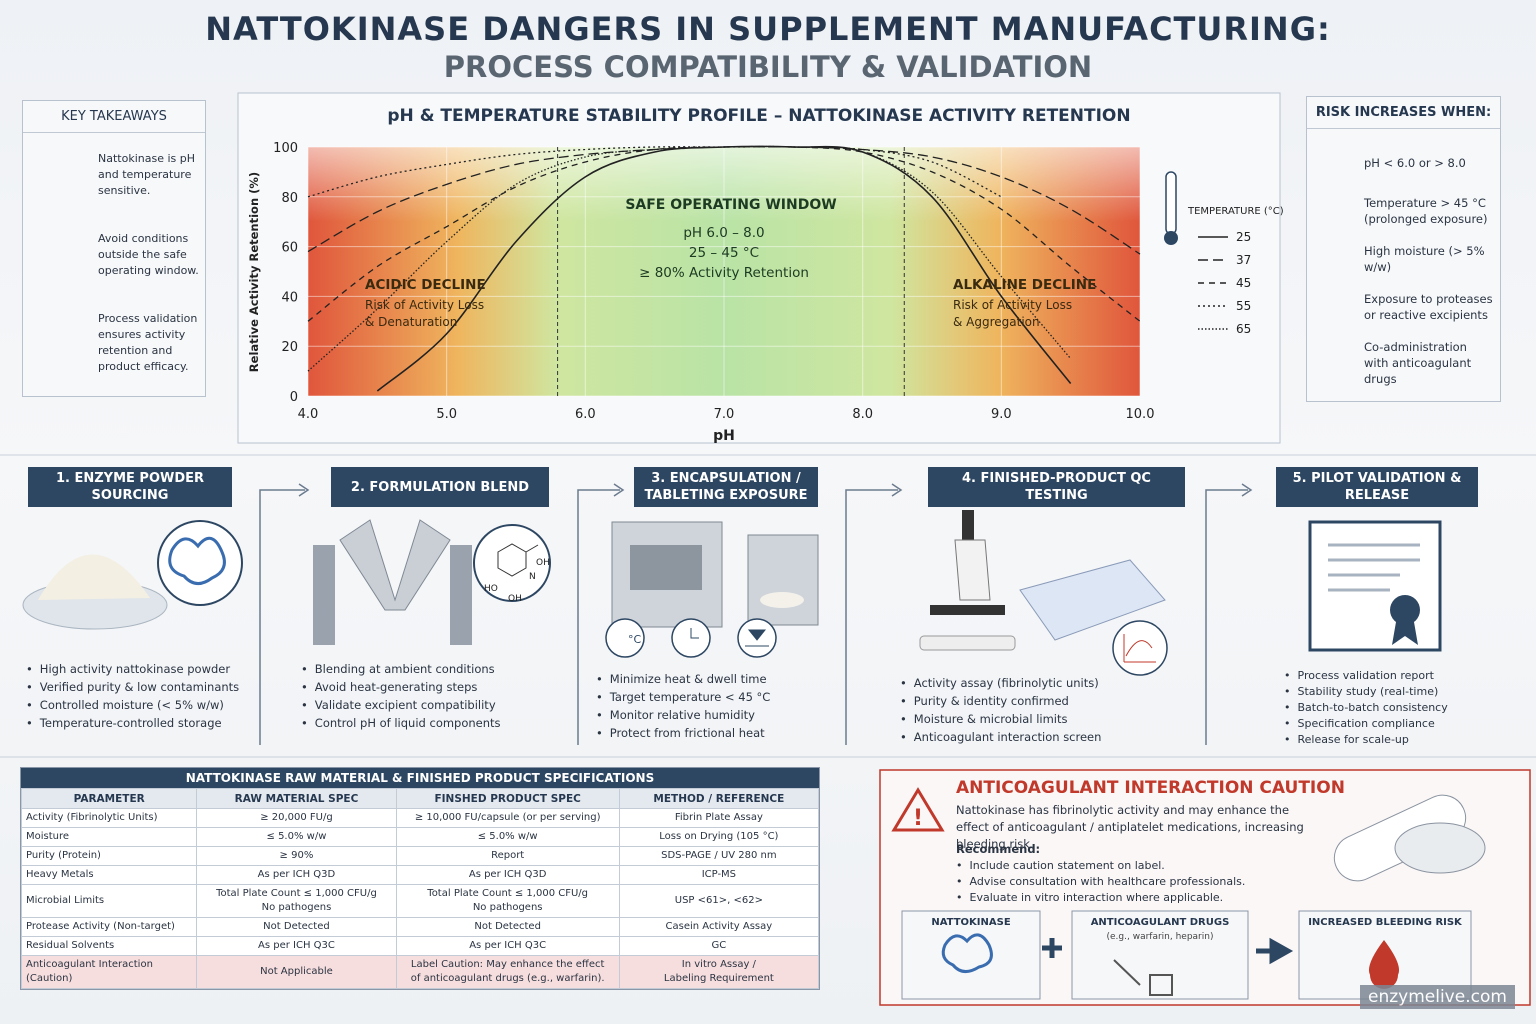  What do you see at coordinates (1235, 211) in the screenshot?
I see `legend-title: TEMPERATURE (°C)` at bounding box center [1235, 211].